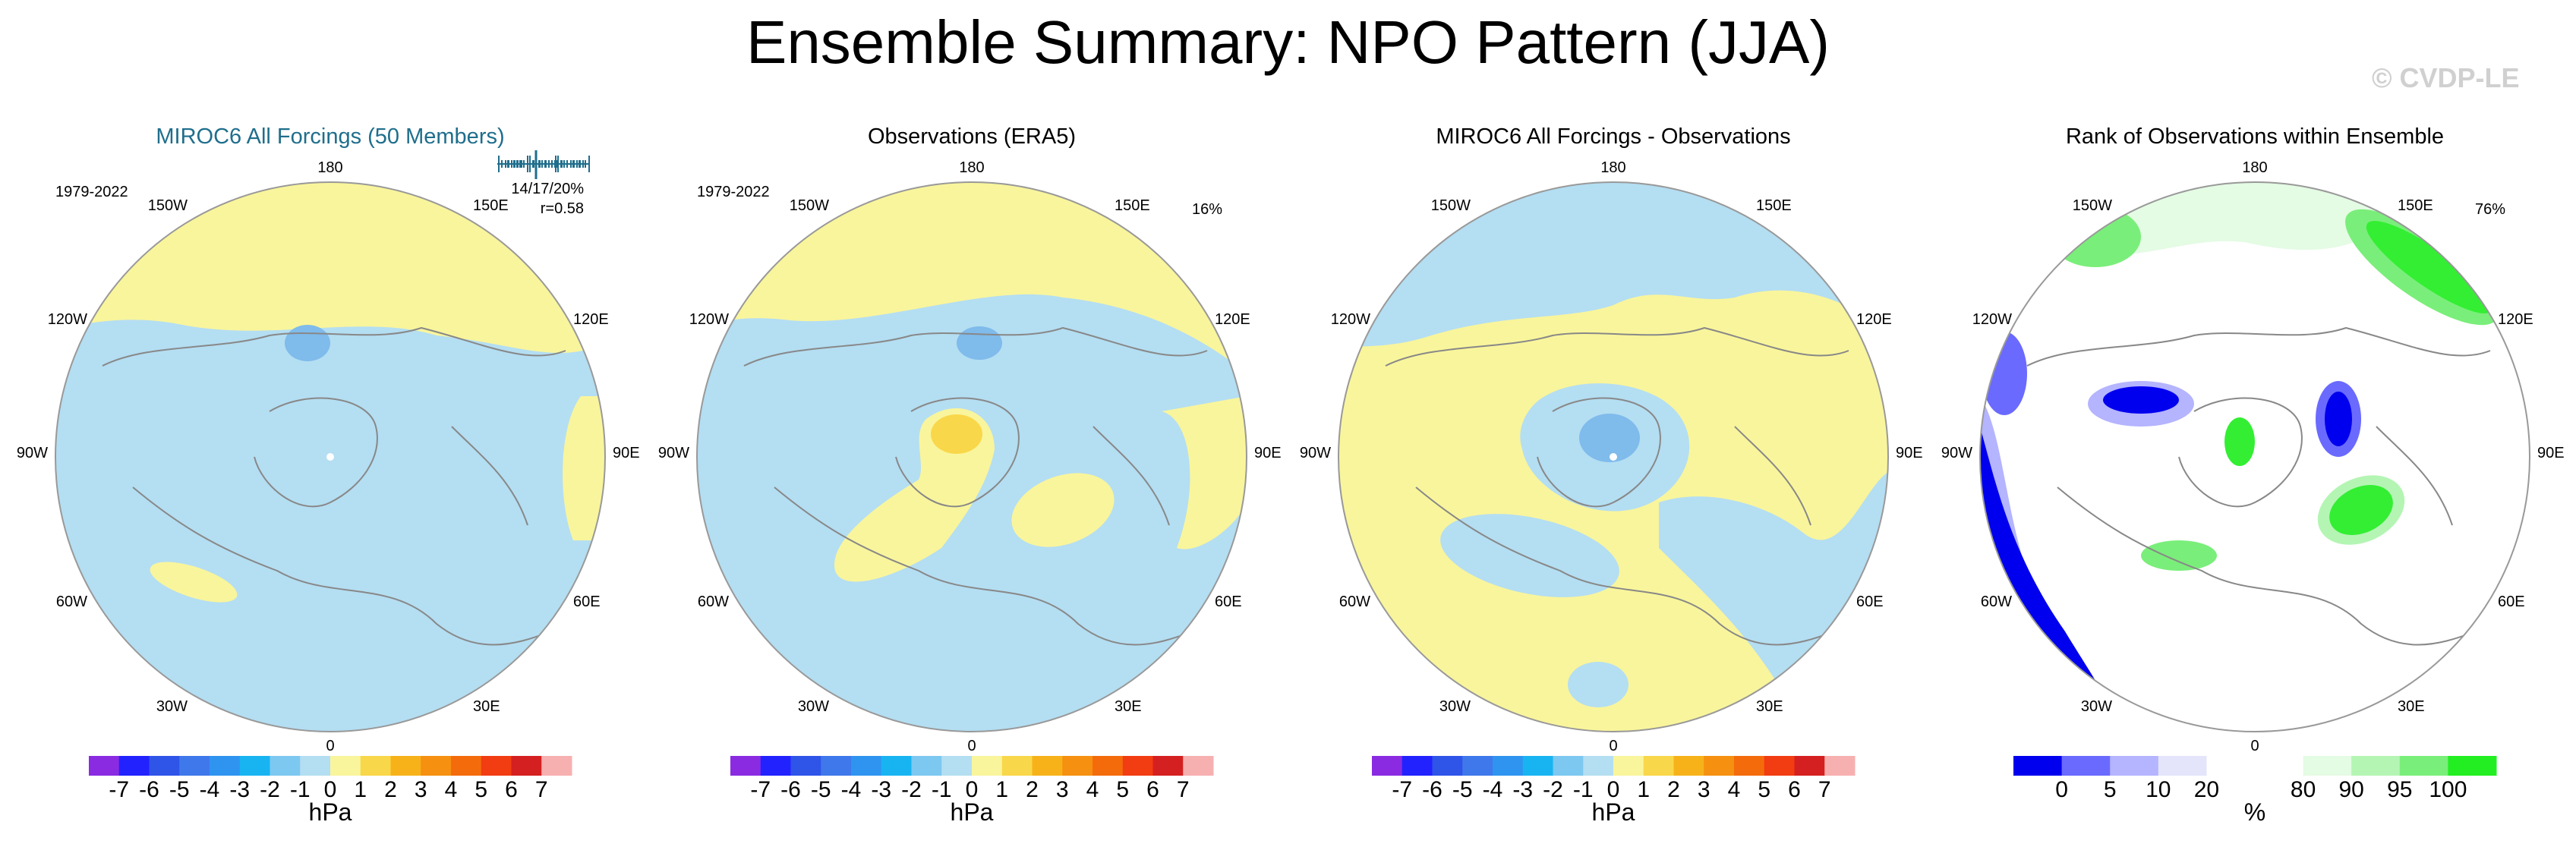 This screenshot has height=847, width=2576. I want to click on period-label: 1979-2022, so click(91, 192).